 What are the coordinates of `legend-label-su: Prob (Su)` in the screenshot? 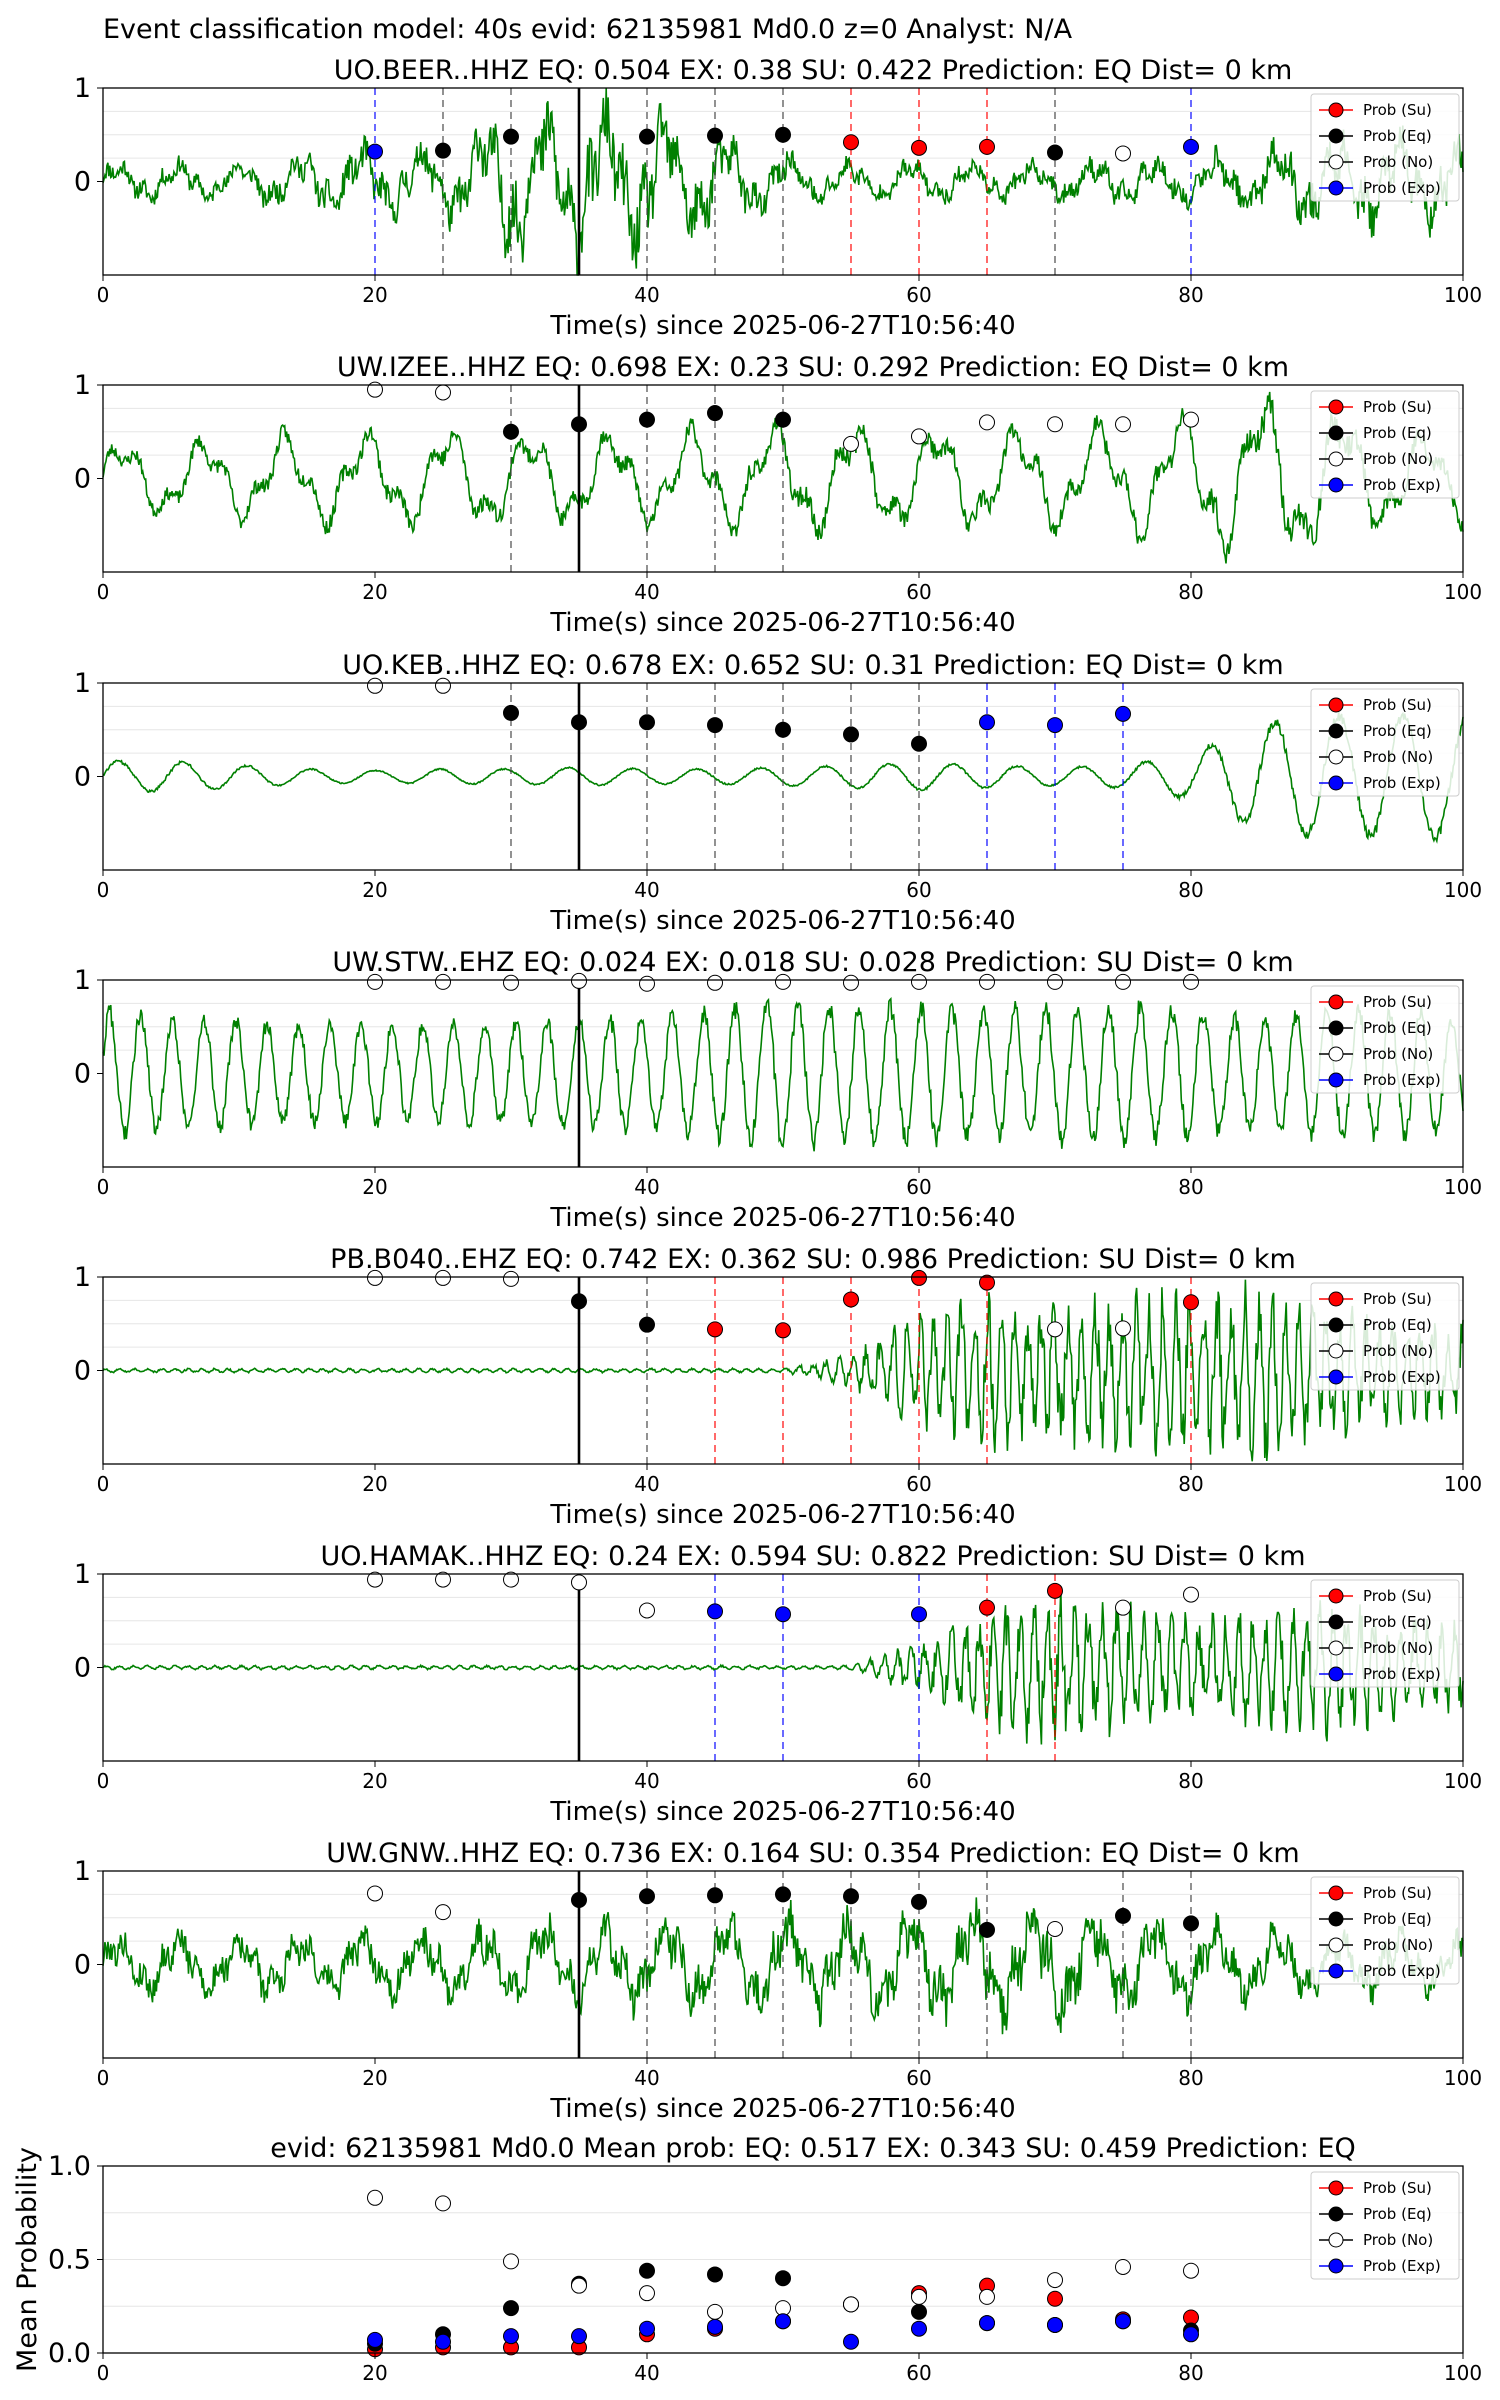 It's located at (1397, 1893).